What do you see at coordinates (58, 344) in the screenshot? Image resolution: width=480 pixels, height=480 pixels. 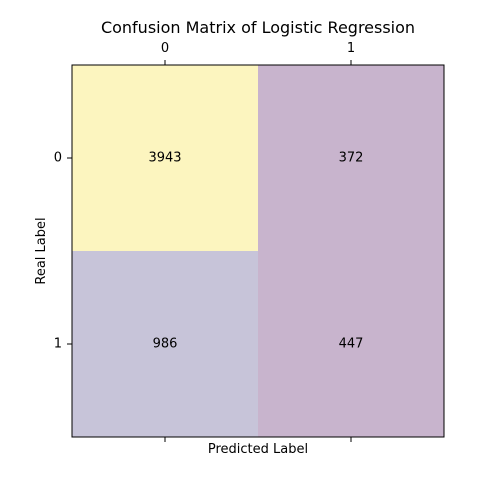 I see `y-tick-label-1: 1` at bounding box center [58, 344].